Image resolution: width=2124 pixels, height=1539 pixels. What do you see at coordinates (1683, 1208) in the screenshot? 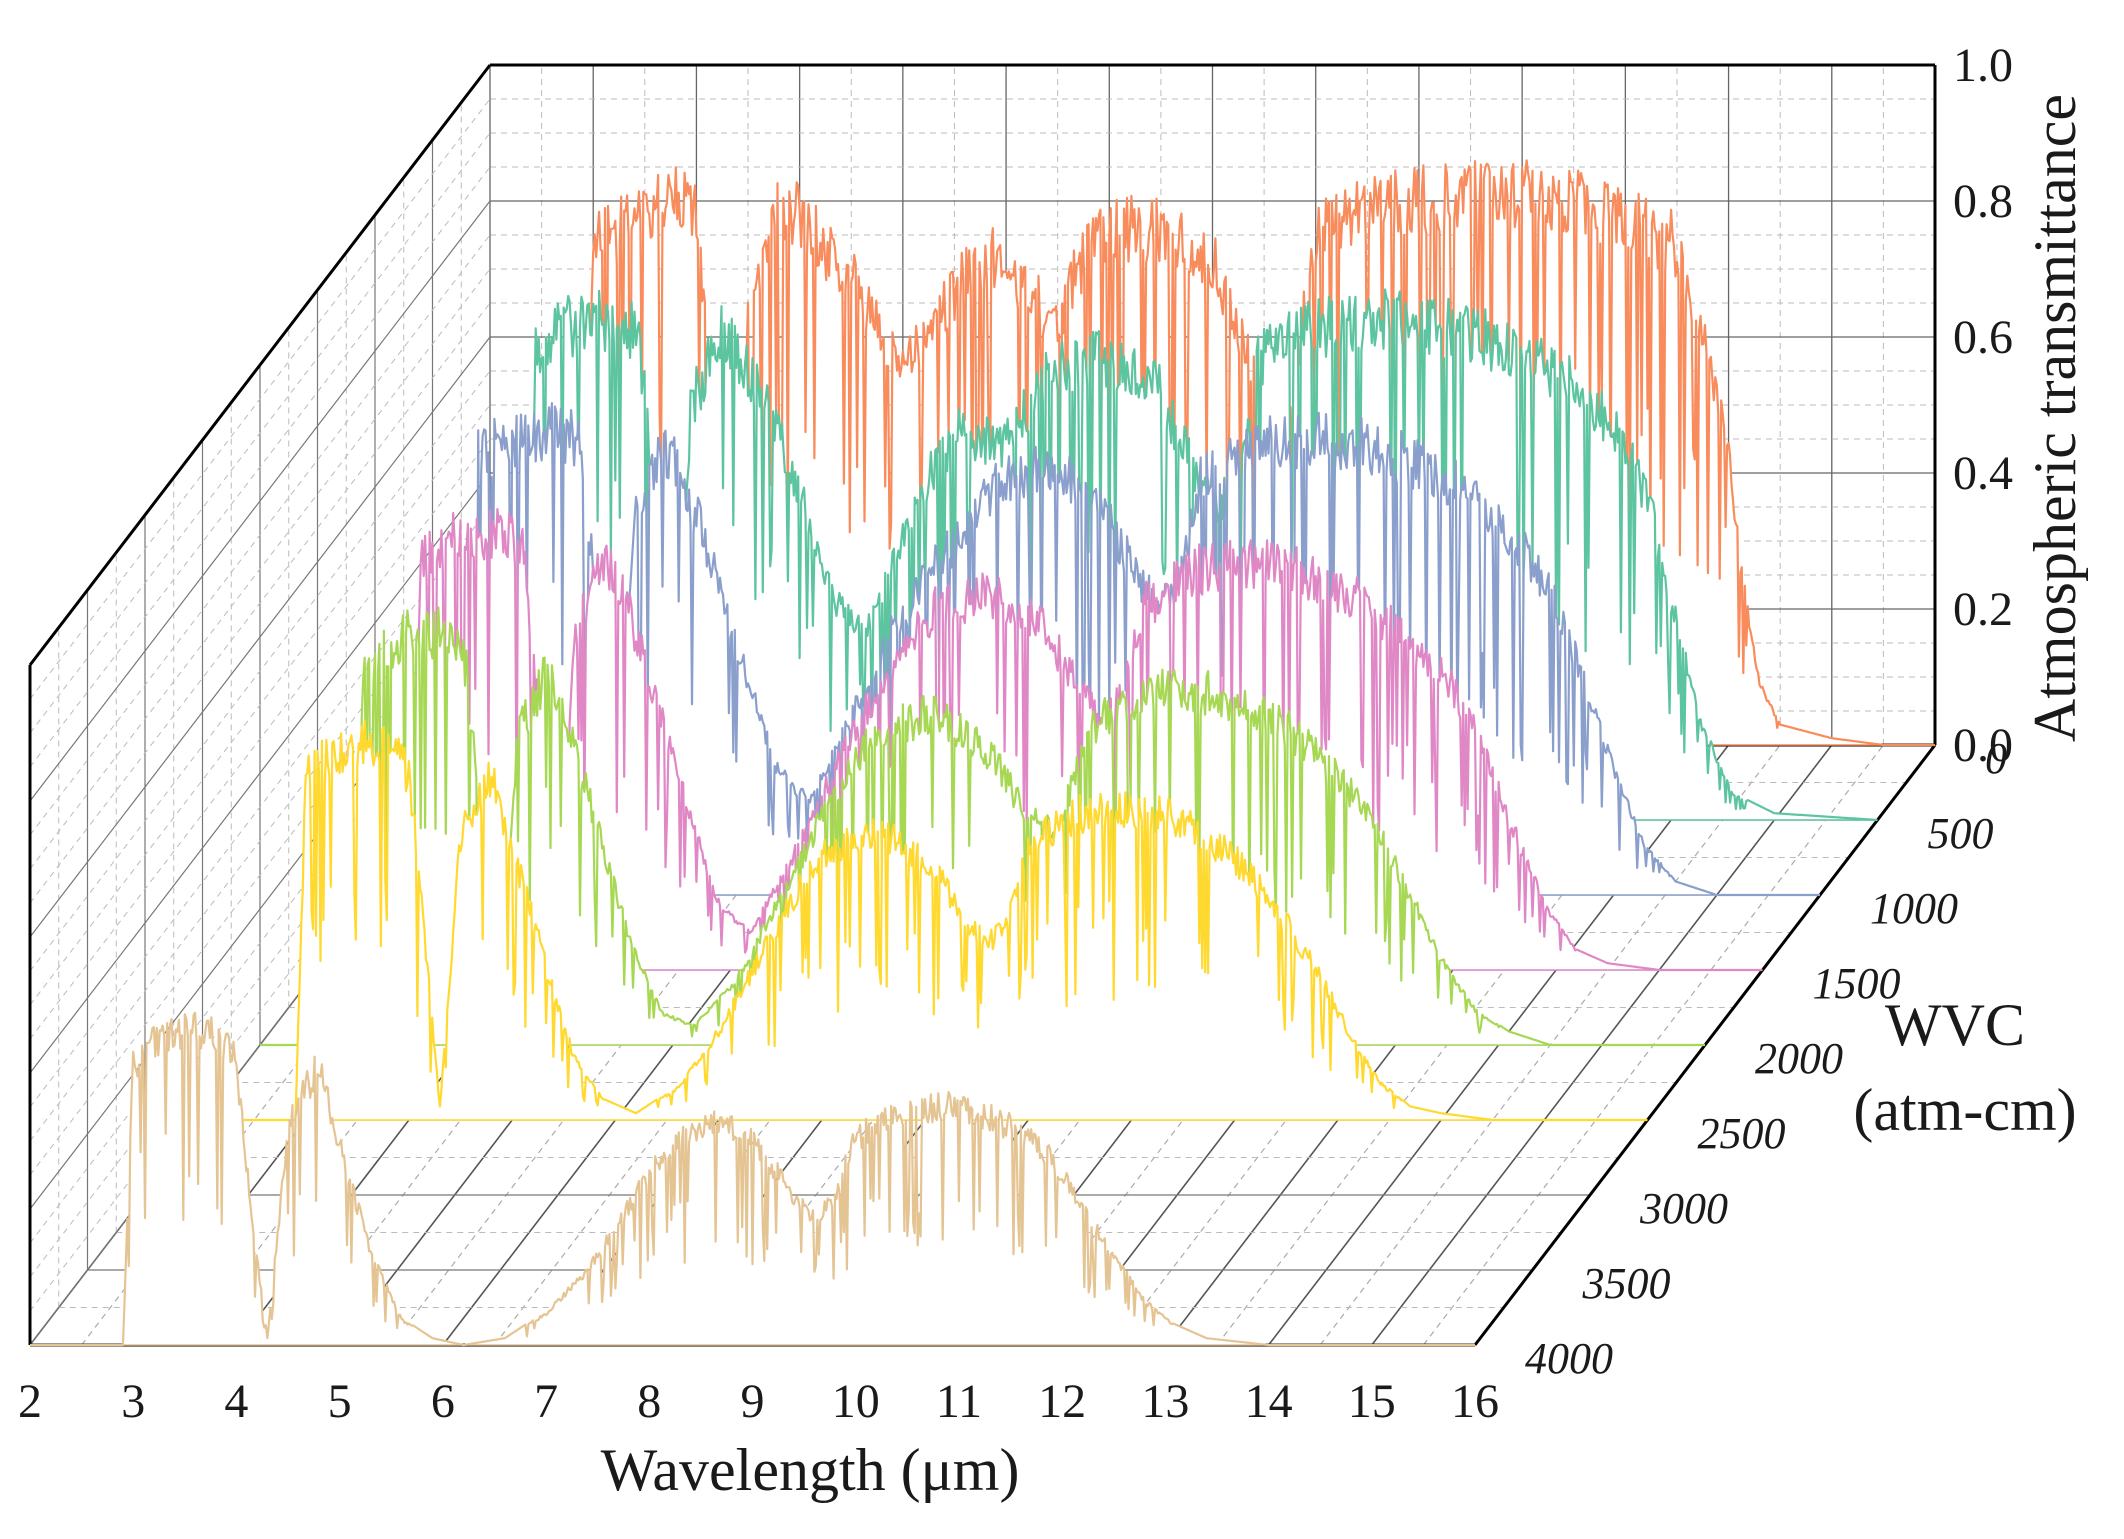
I see `wvc-tick-label: 3000` at bounding box center [1683, 1208].